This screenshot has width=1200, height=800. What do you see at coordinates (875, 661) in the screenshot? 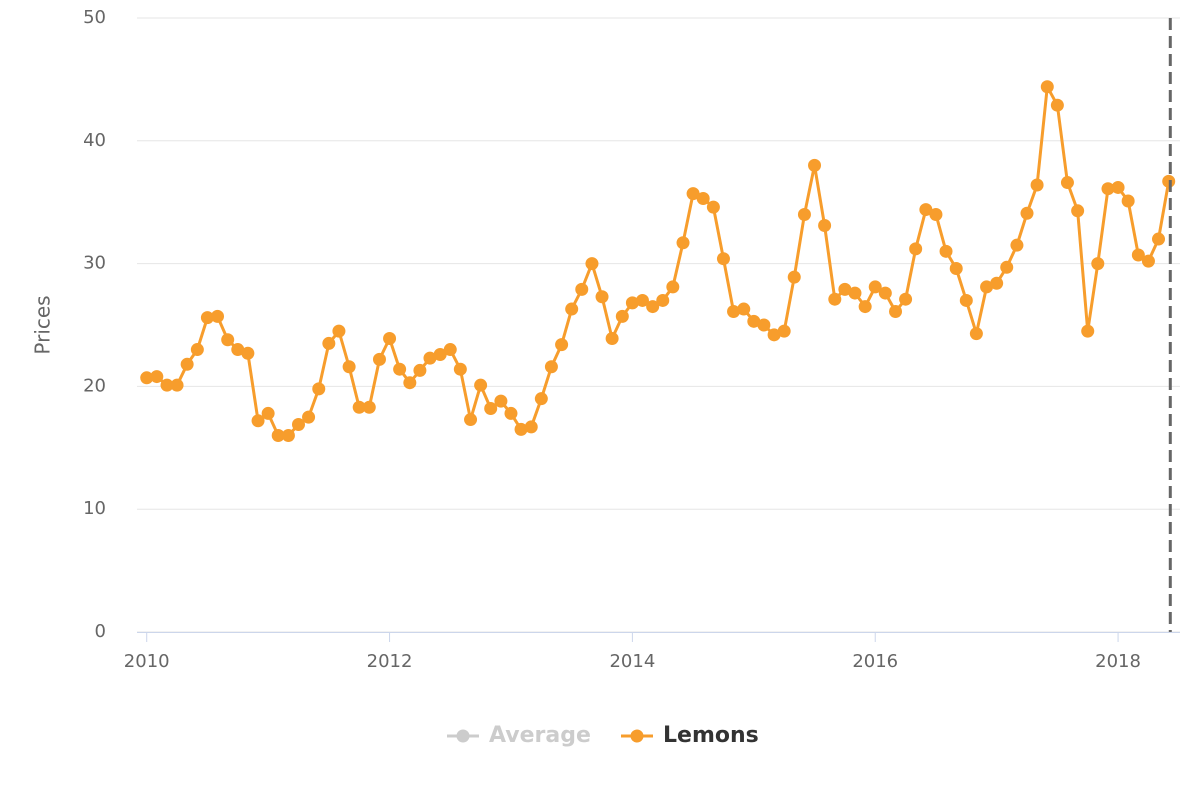
I see `x-tick-label: 2016` at bounding box center [875, 661].